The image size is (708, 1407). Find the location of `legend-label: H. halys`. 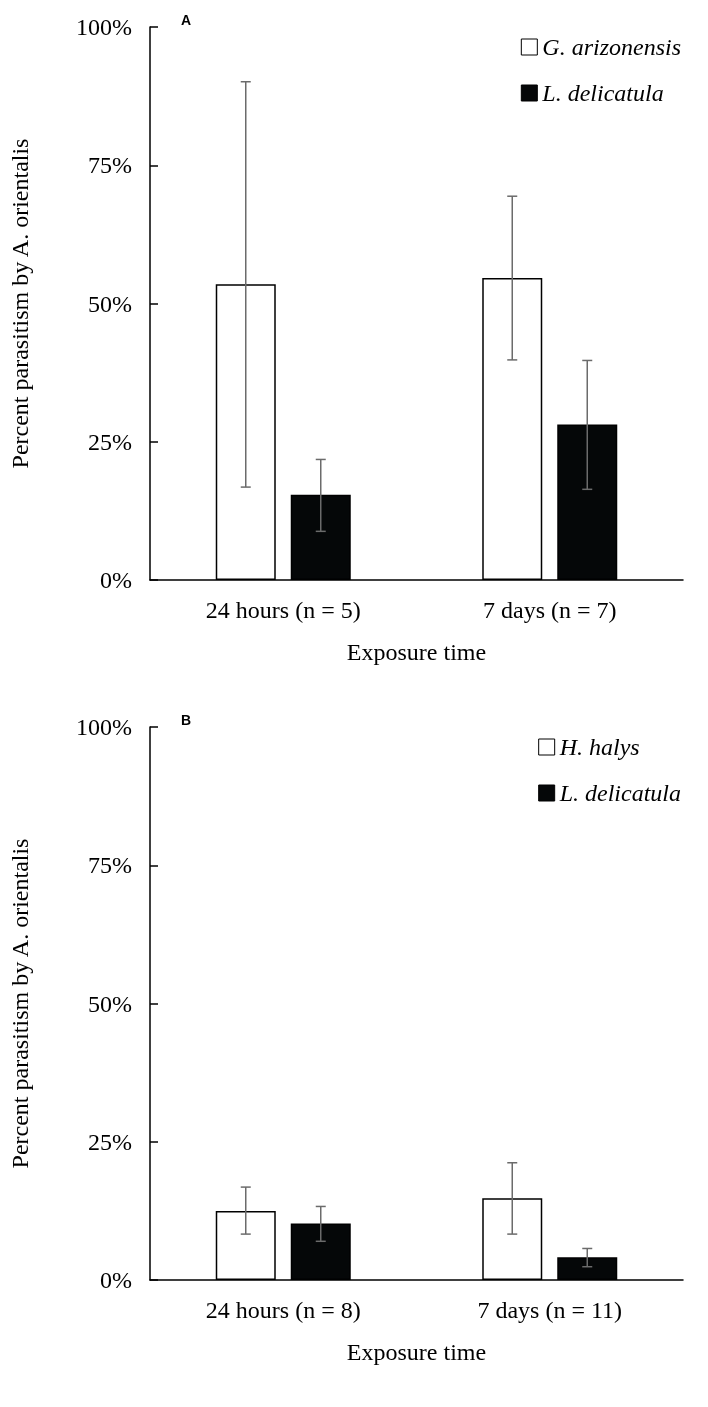

legend-label: H. halys is located at coordinates (599, 747).